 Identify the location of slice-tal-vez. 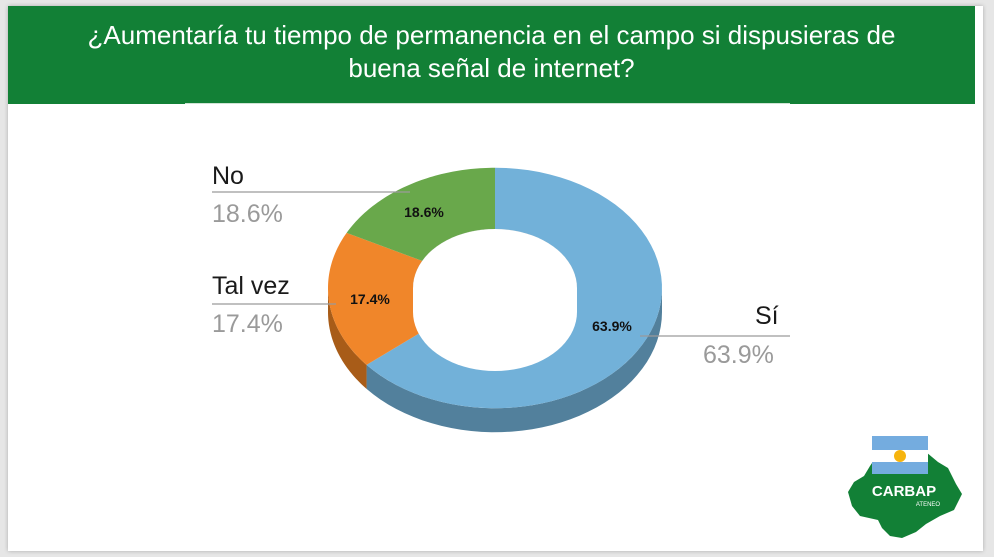
(420, 214).